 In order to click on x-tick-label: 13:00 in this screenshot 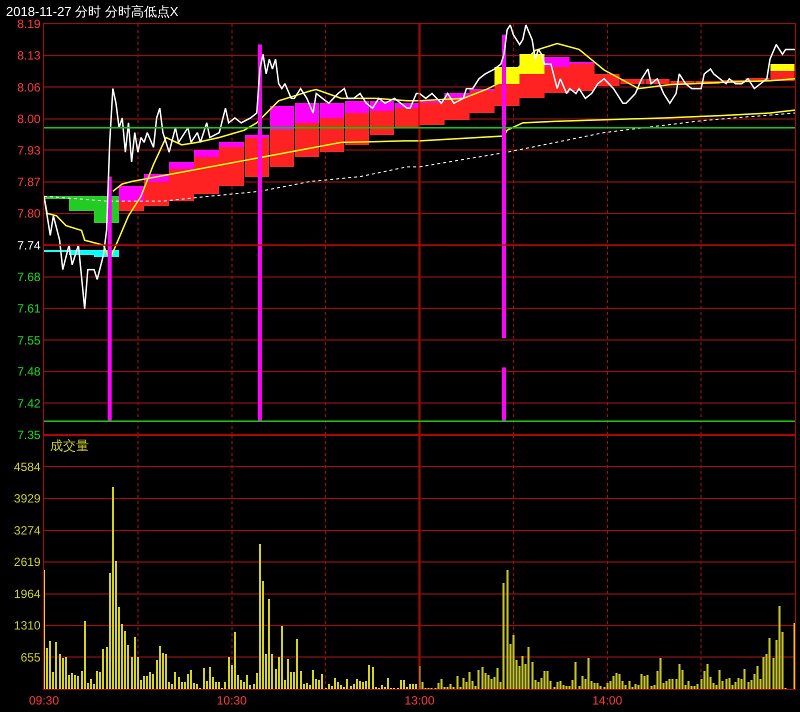, I will do `click(419, 700)`.